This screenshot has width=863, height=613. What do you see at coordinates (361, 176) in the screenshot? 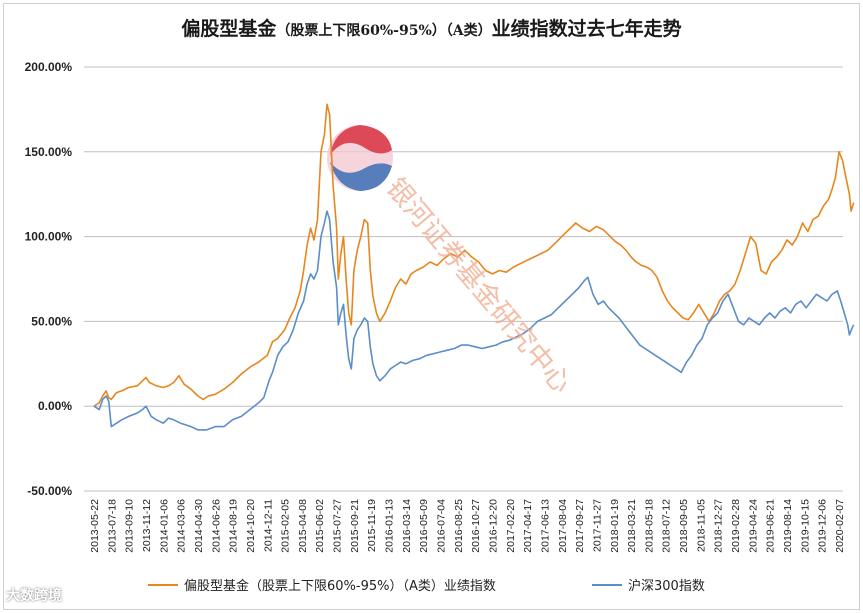
I see `watermark-logo-blue-icon` at bounding box center [361, 176].